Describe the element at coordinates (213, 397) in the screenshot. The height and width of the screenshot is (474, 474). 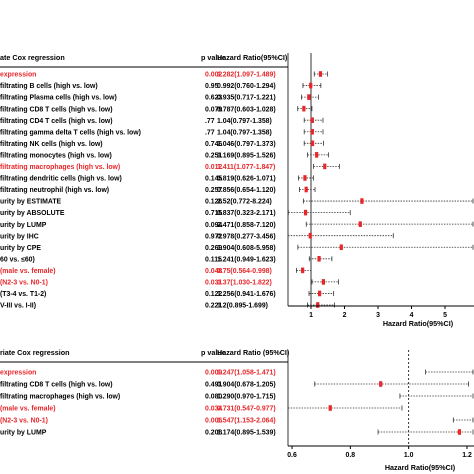
I see `row-p-value: 0.080` at that location.